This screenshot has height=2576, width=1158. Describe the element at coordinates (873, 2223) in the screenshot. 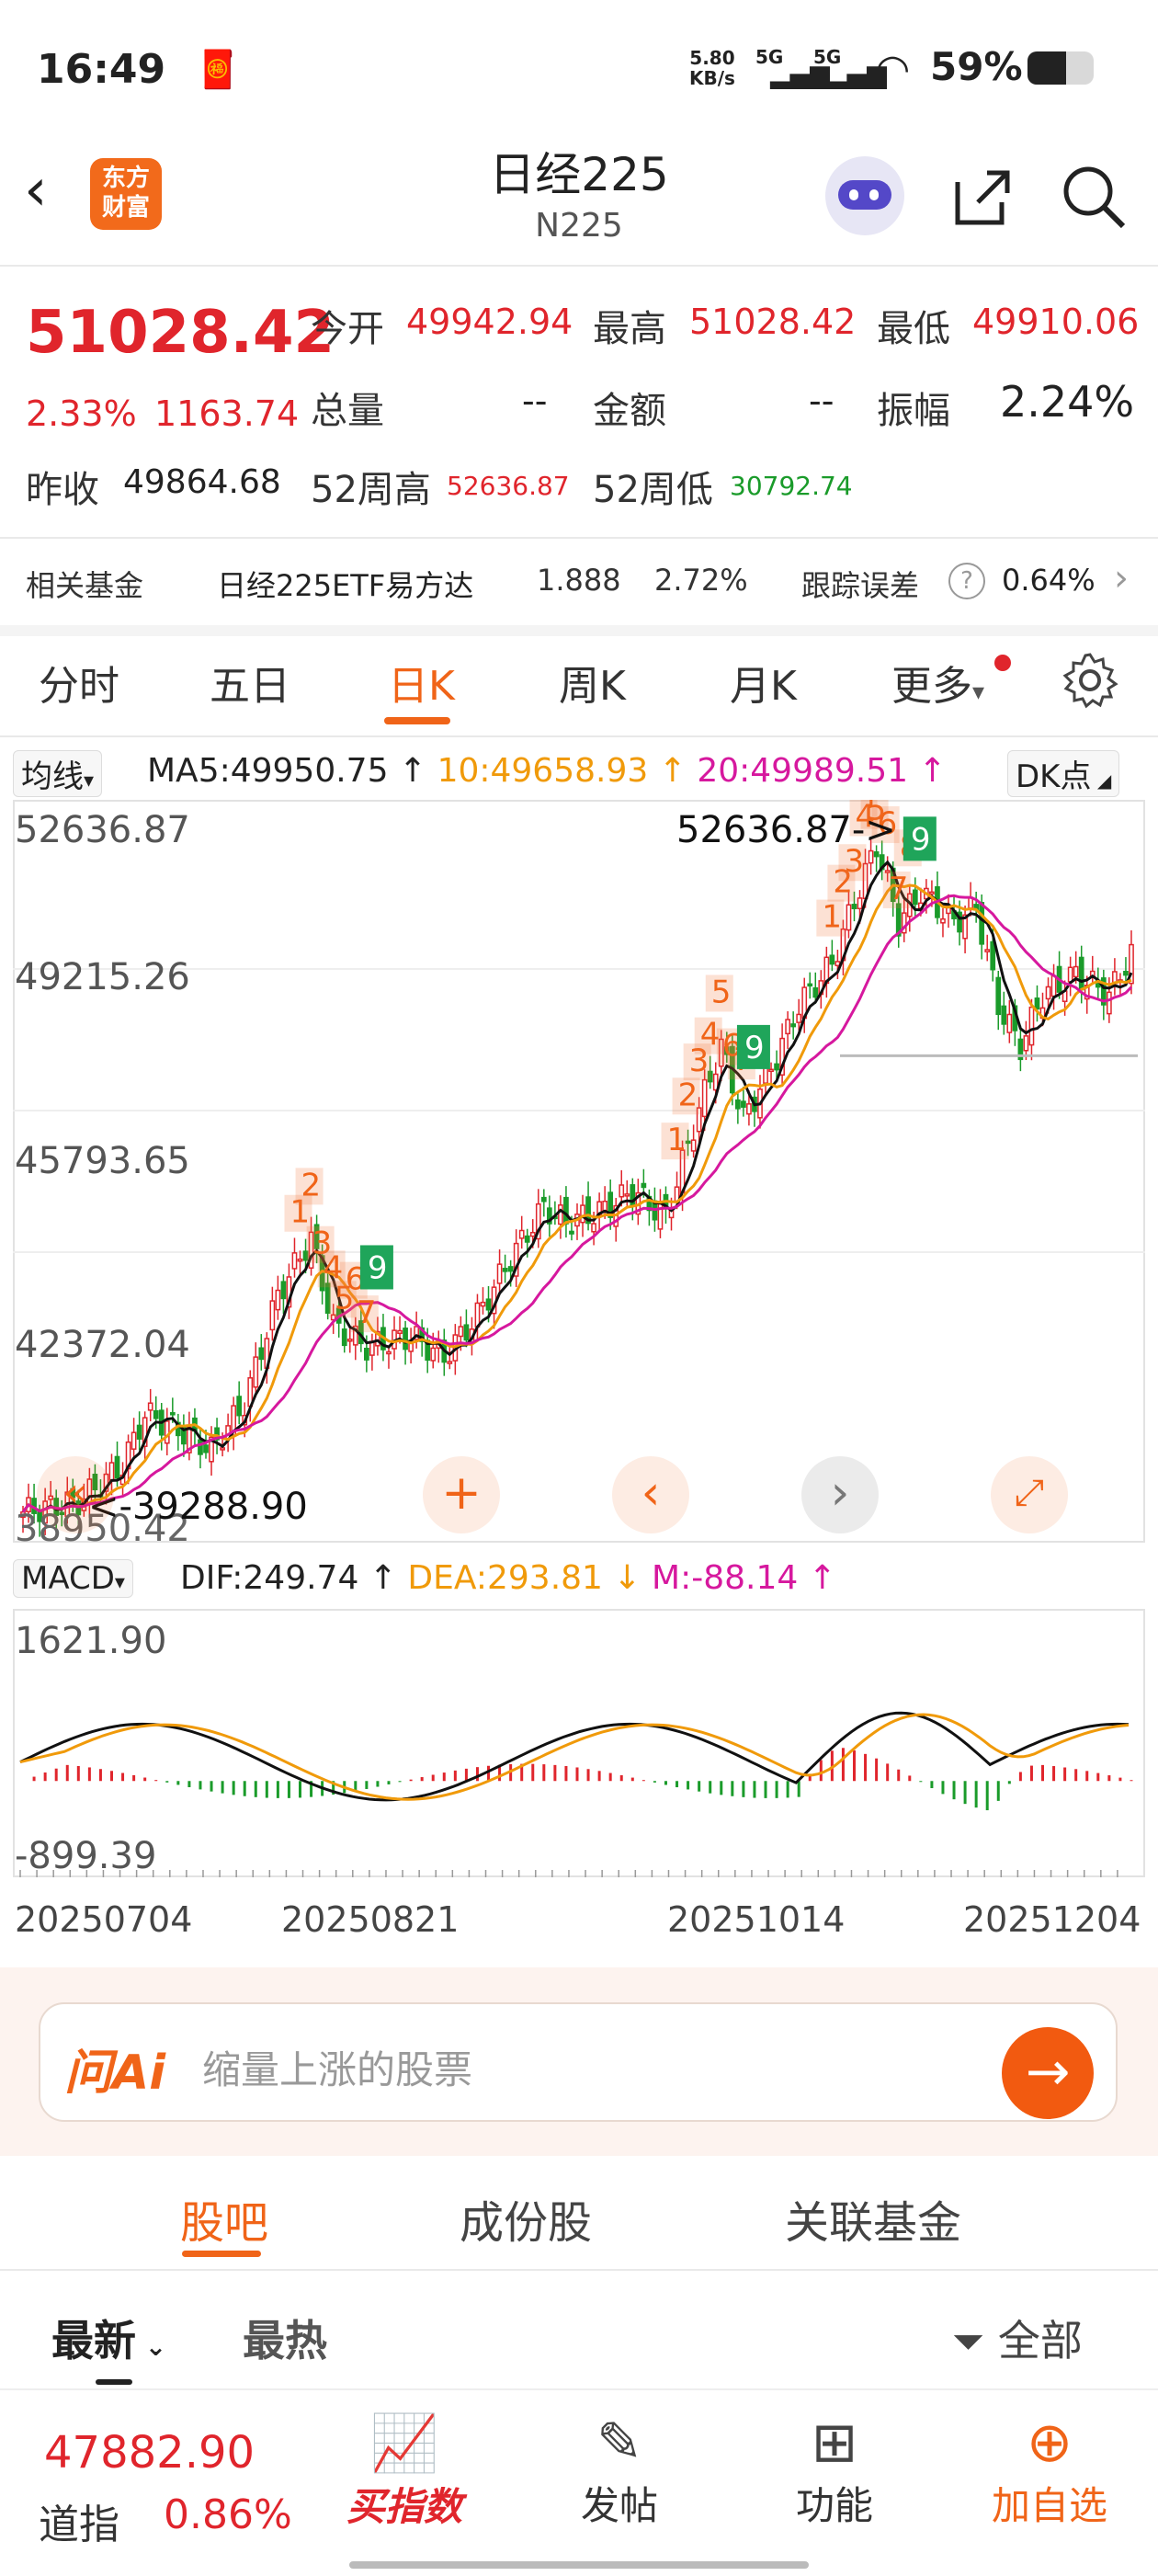

I see `tab-related-funds: 关联基金` at that location.